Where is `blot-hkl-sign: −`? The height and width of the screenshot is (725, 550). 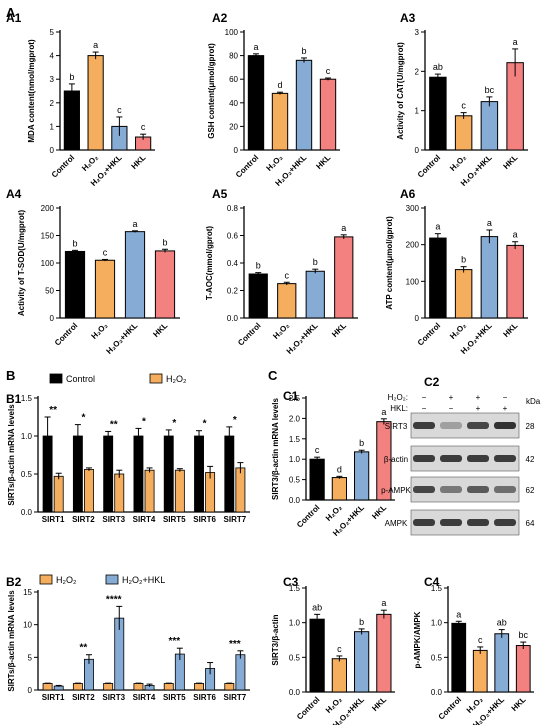 blot-hkl-sign: − is located at coordinates (451, 408).